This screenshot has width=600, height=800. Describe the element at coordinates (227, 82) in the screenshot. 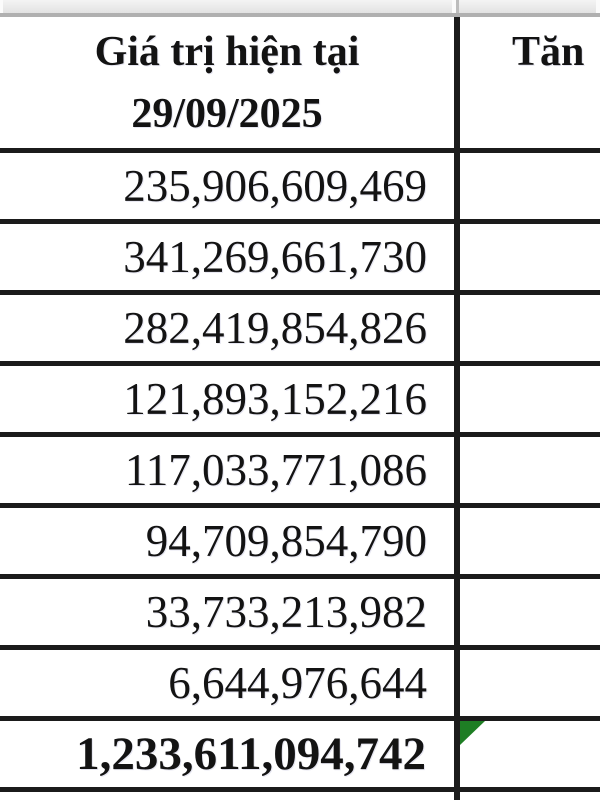

I see `column-header-current-value-cell: Giá trị hiện tại 29/09/2025` at that location.